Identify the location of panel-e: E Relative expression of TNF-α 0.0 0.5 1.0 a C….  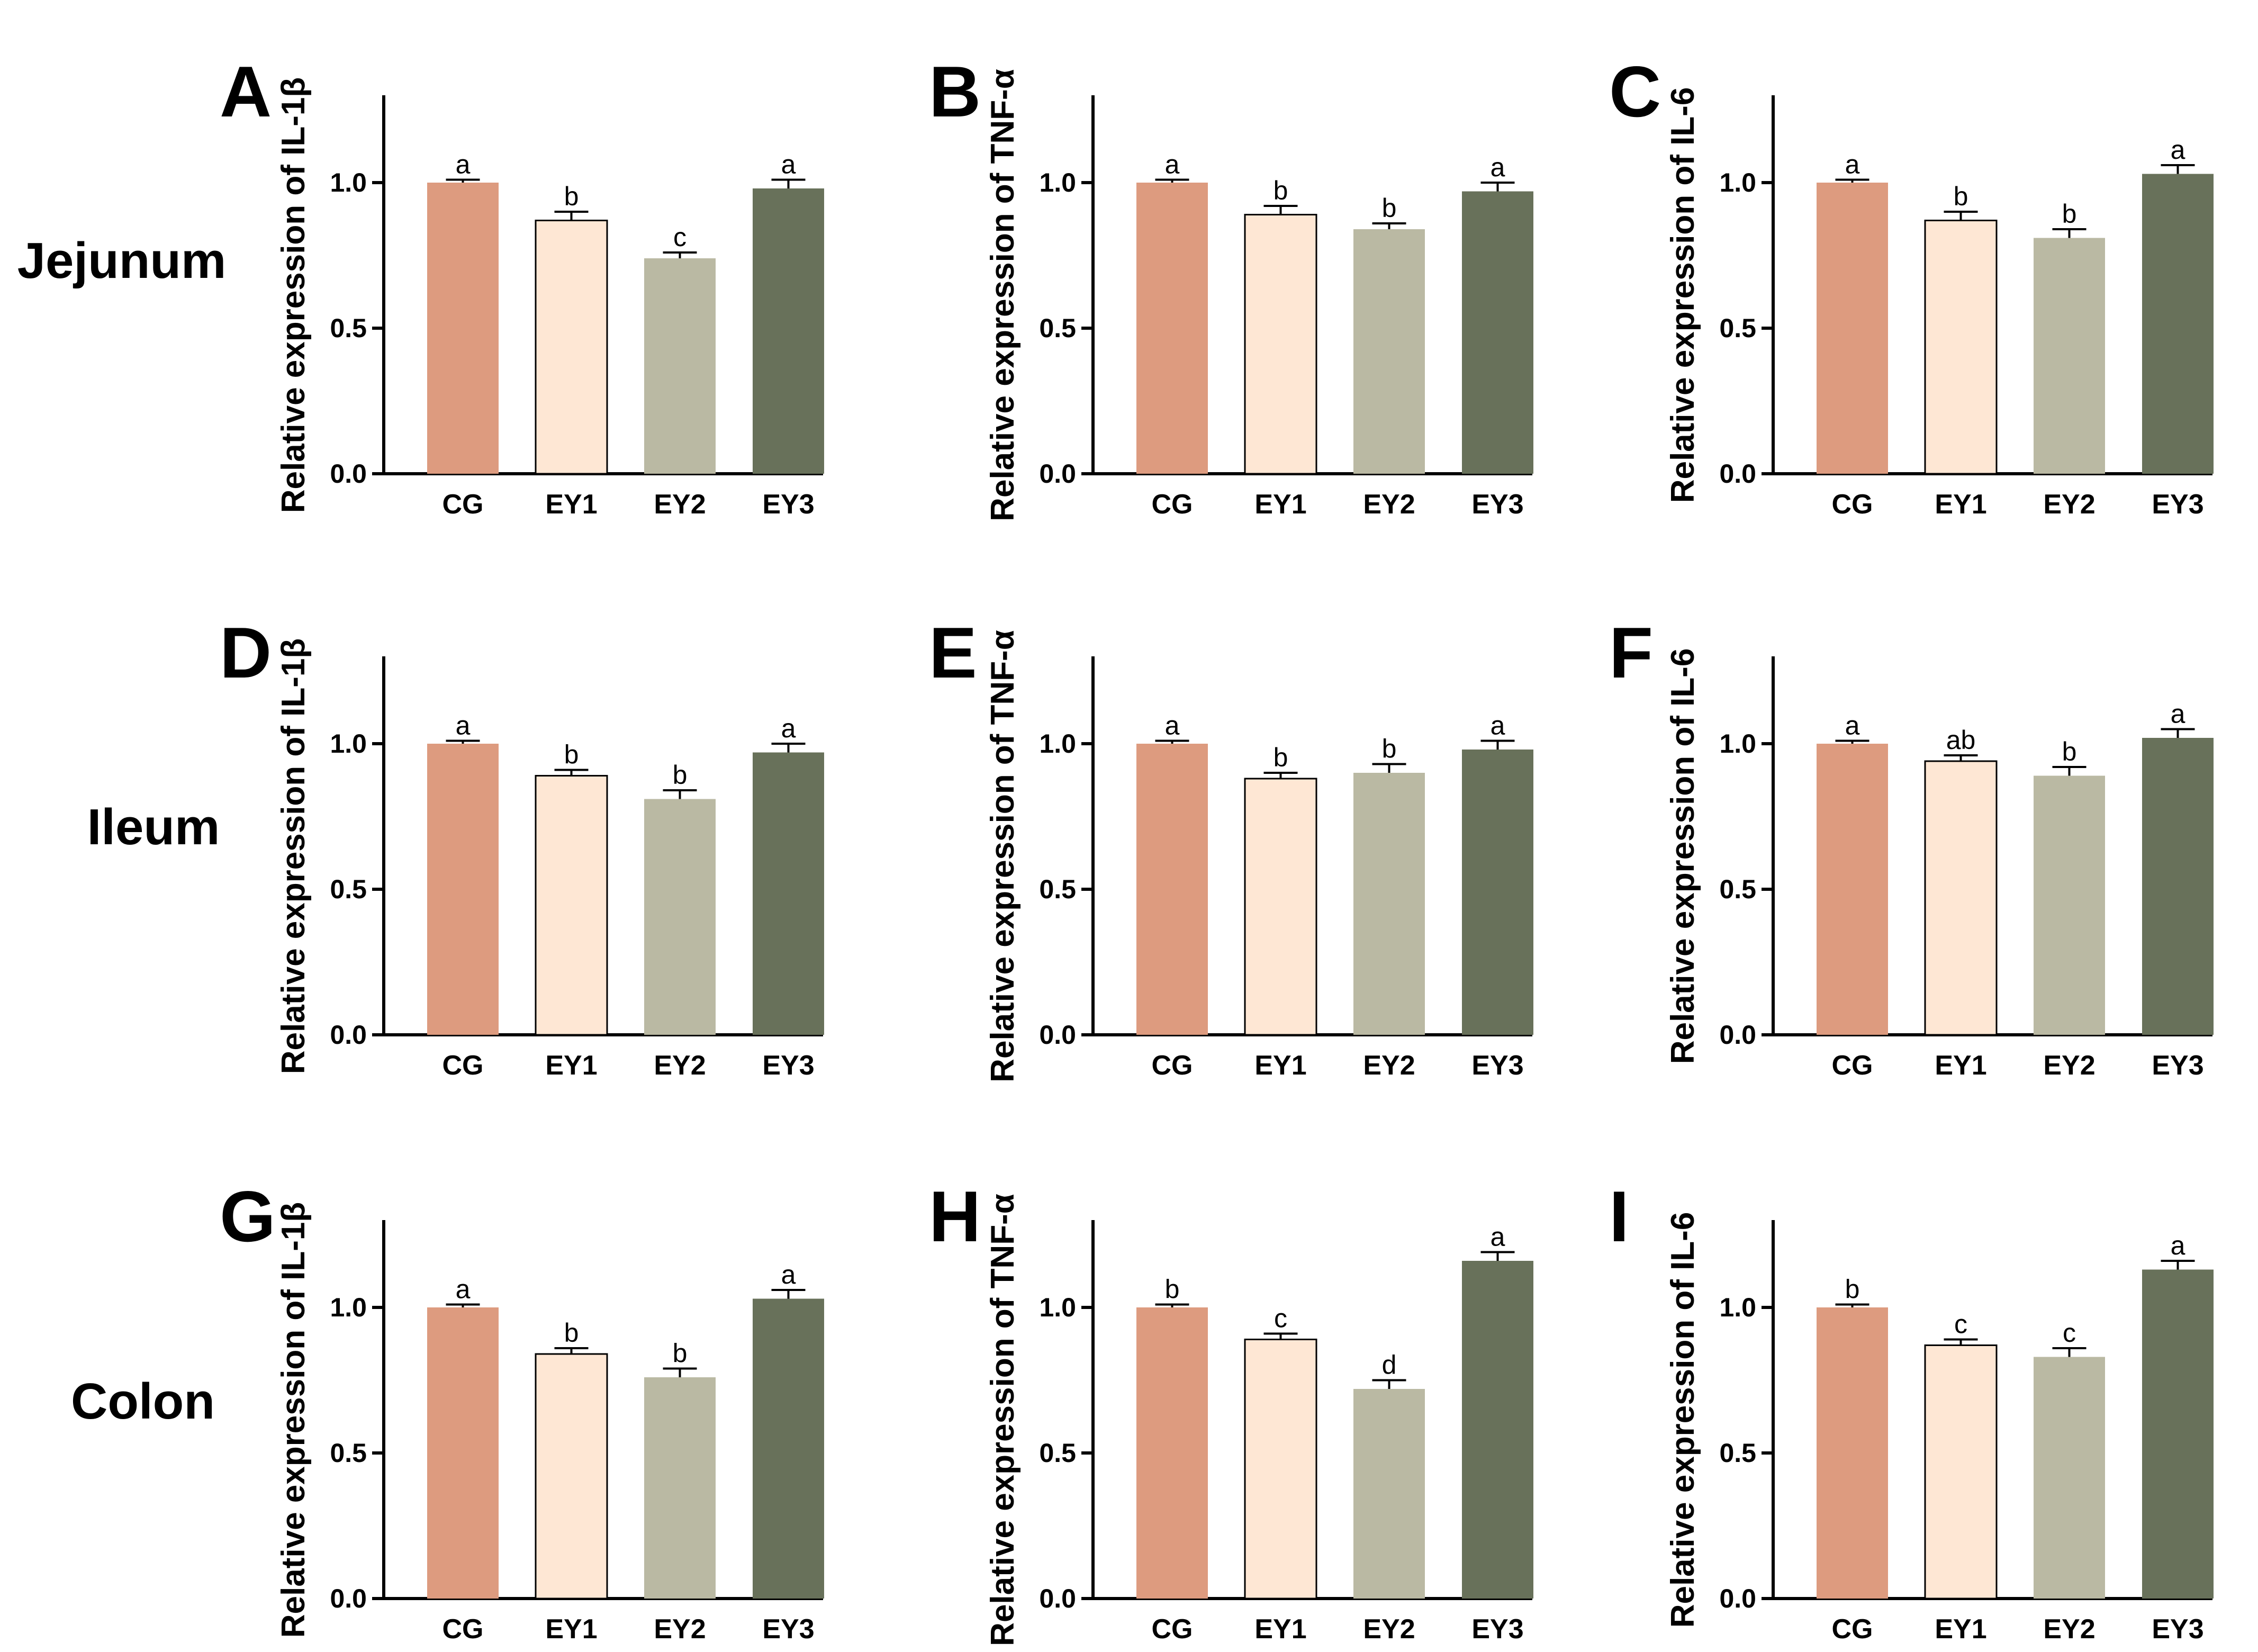
(1231, 847).